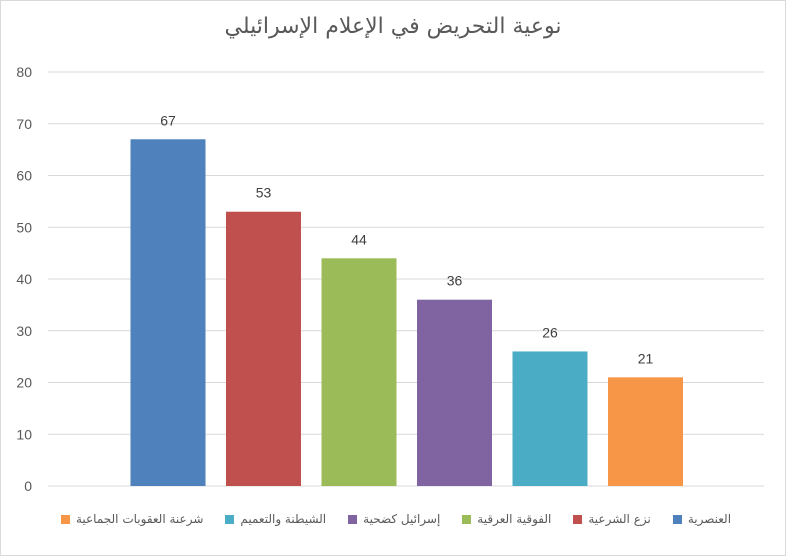  Describe the element at coordinates (28, 486) in the screenshot. I see `y-tick-label: 0` at that location.